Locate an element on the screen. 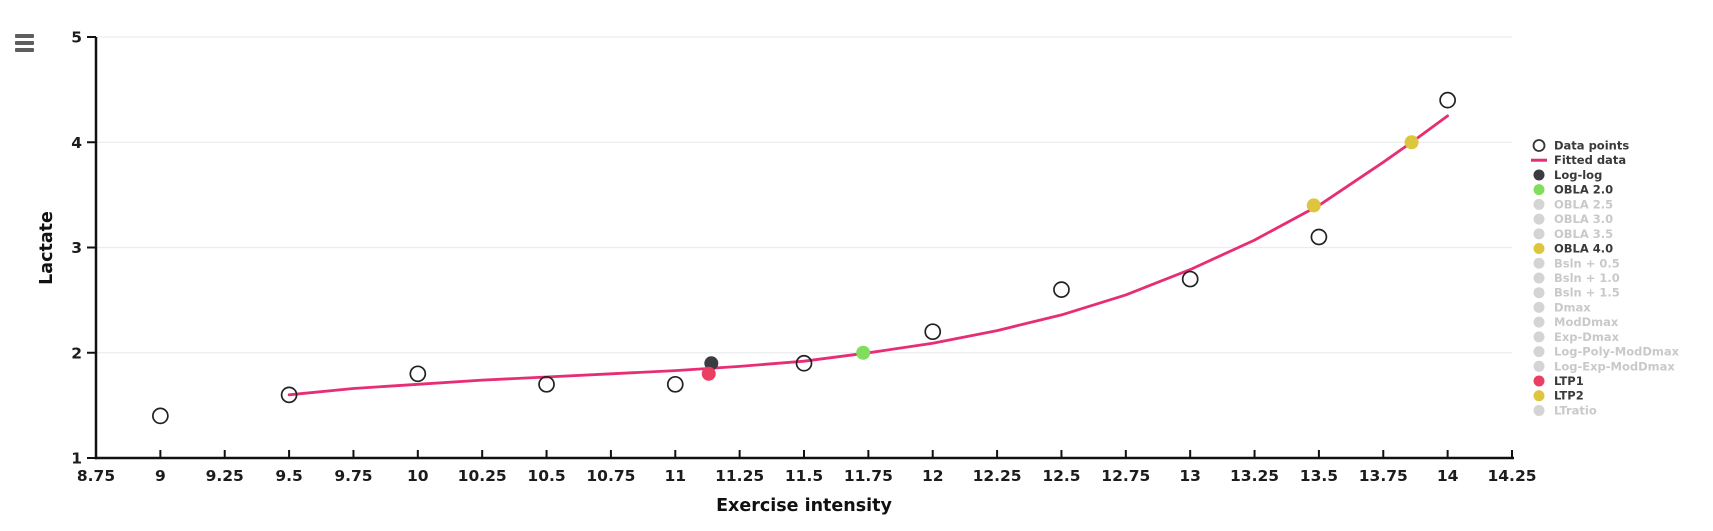  x-tick-label-13.25: 13.25 is located at coordinates (1254, 476).